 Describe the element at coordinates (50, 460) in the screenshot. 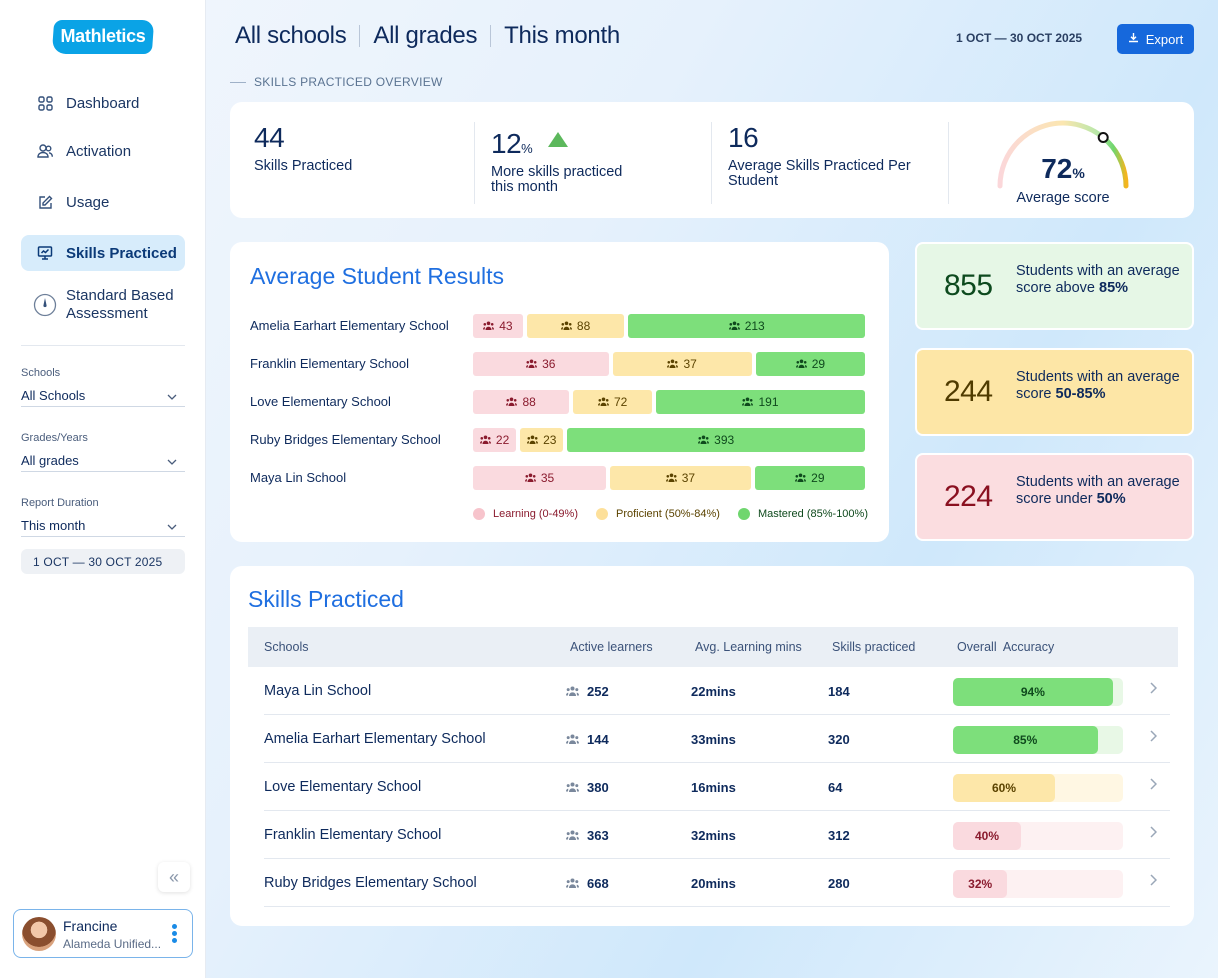

I see `grades-select-value: All grades` at that location.